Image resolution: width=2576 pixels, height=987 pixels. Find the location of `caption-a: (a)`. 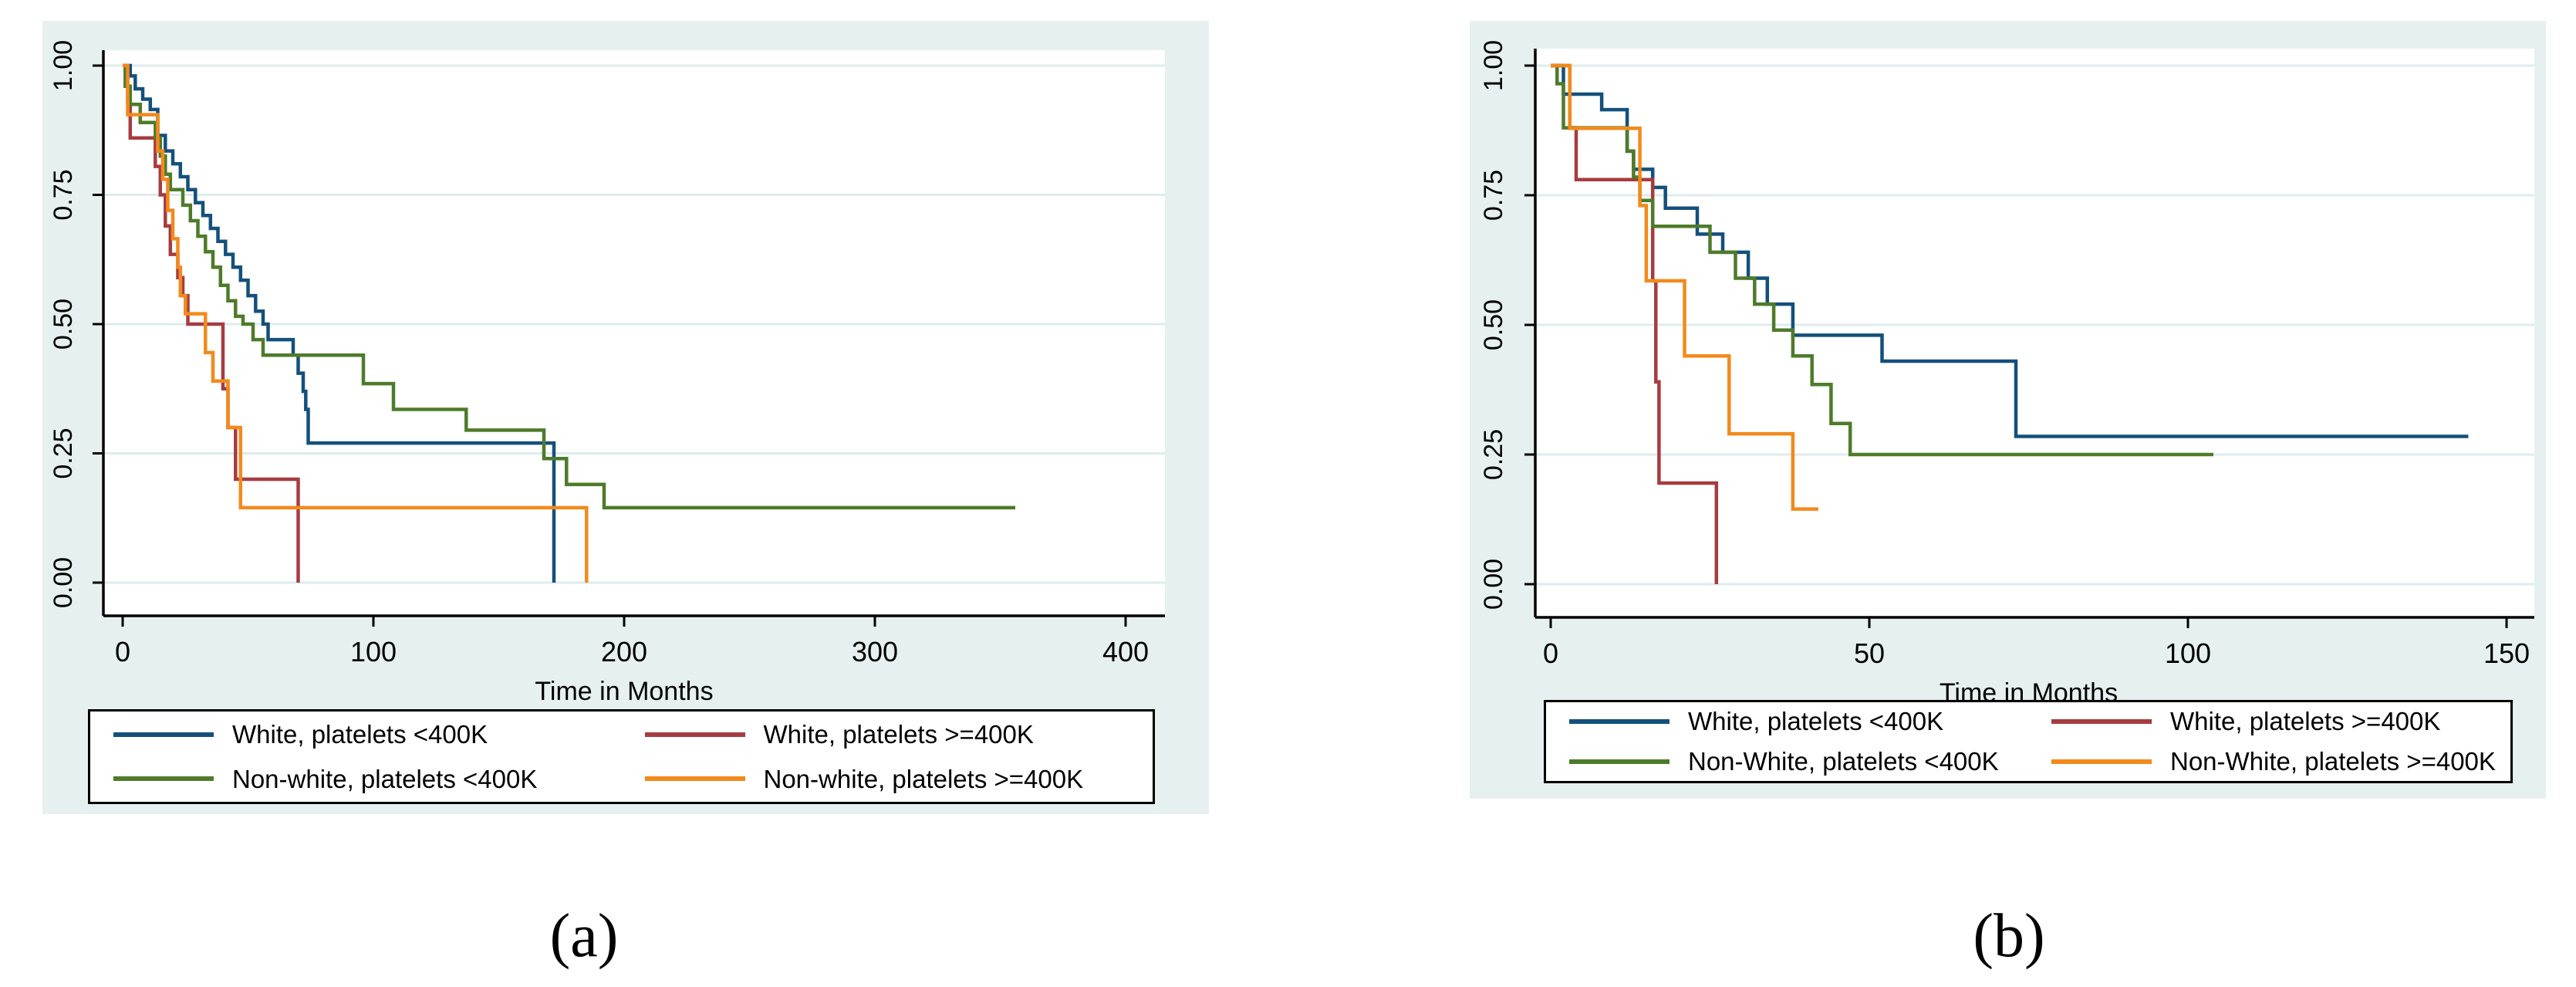

caption-a: (a) is located at coordinates (584, 936).